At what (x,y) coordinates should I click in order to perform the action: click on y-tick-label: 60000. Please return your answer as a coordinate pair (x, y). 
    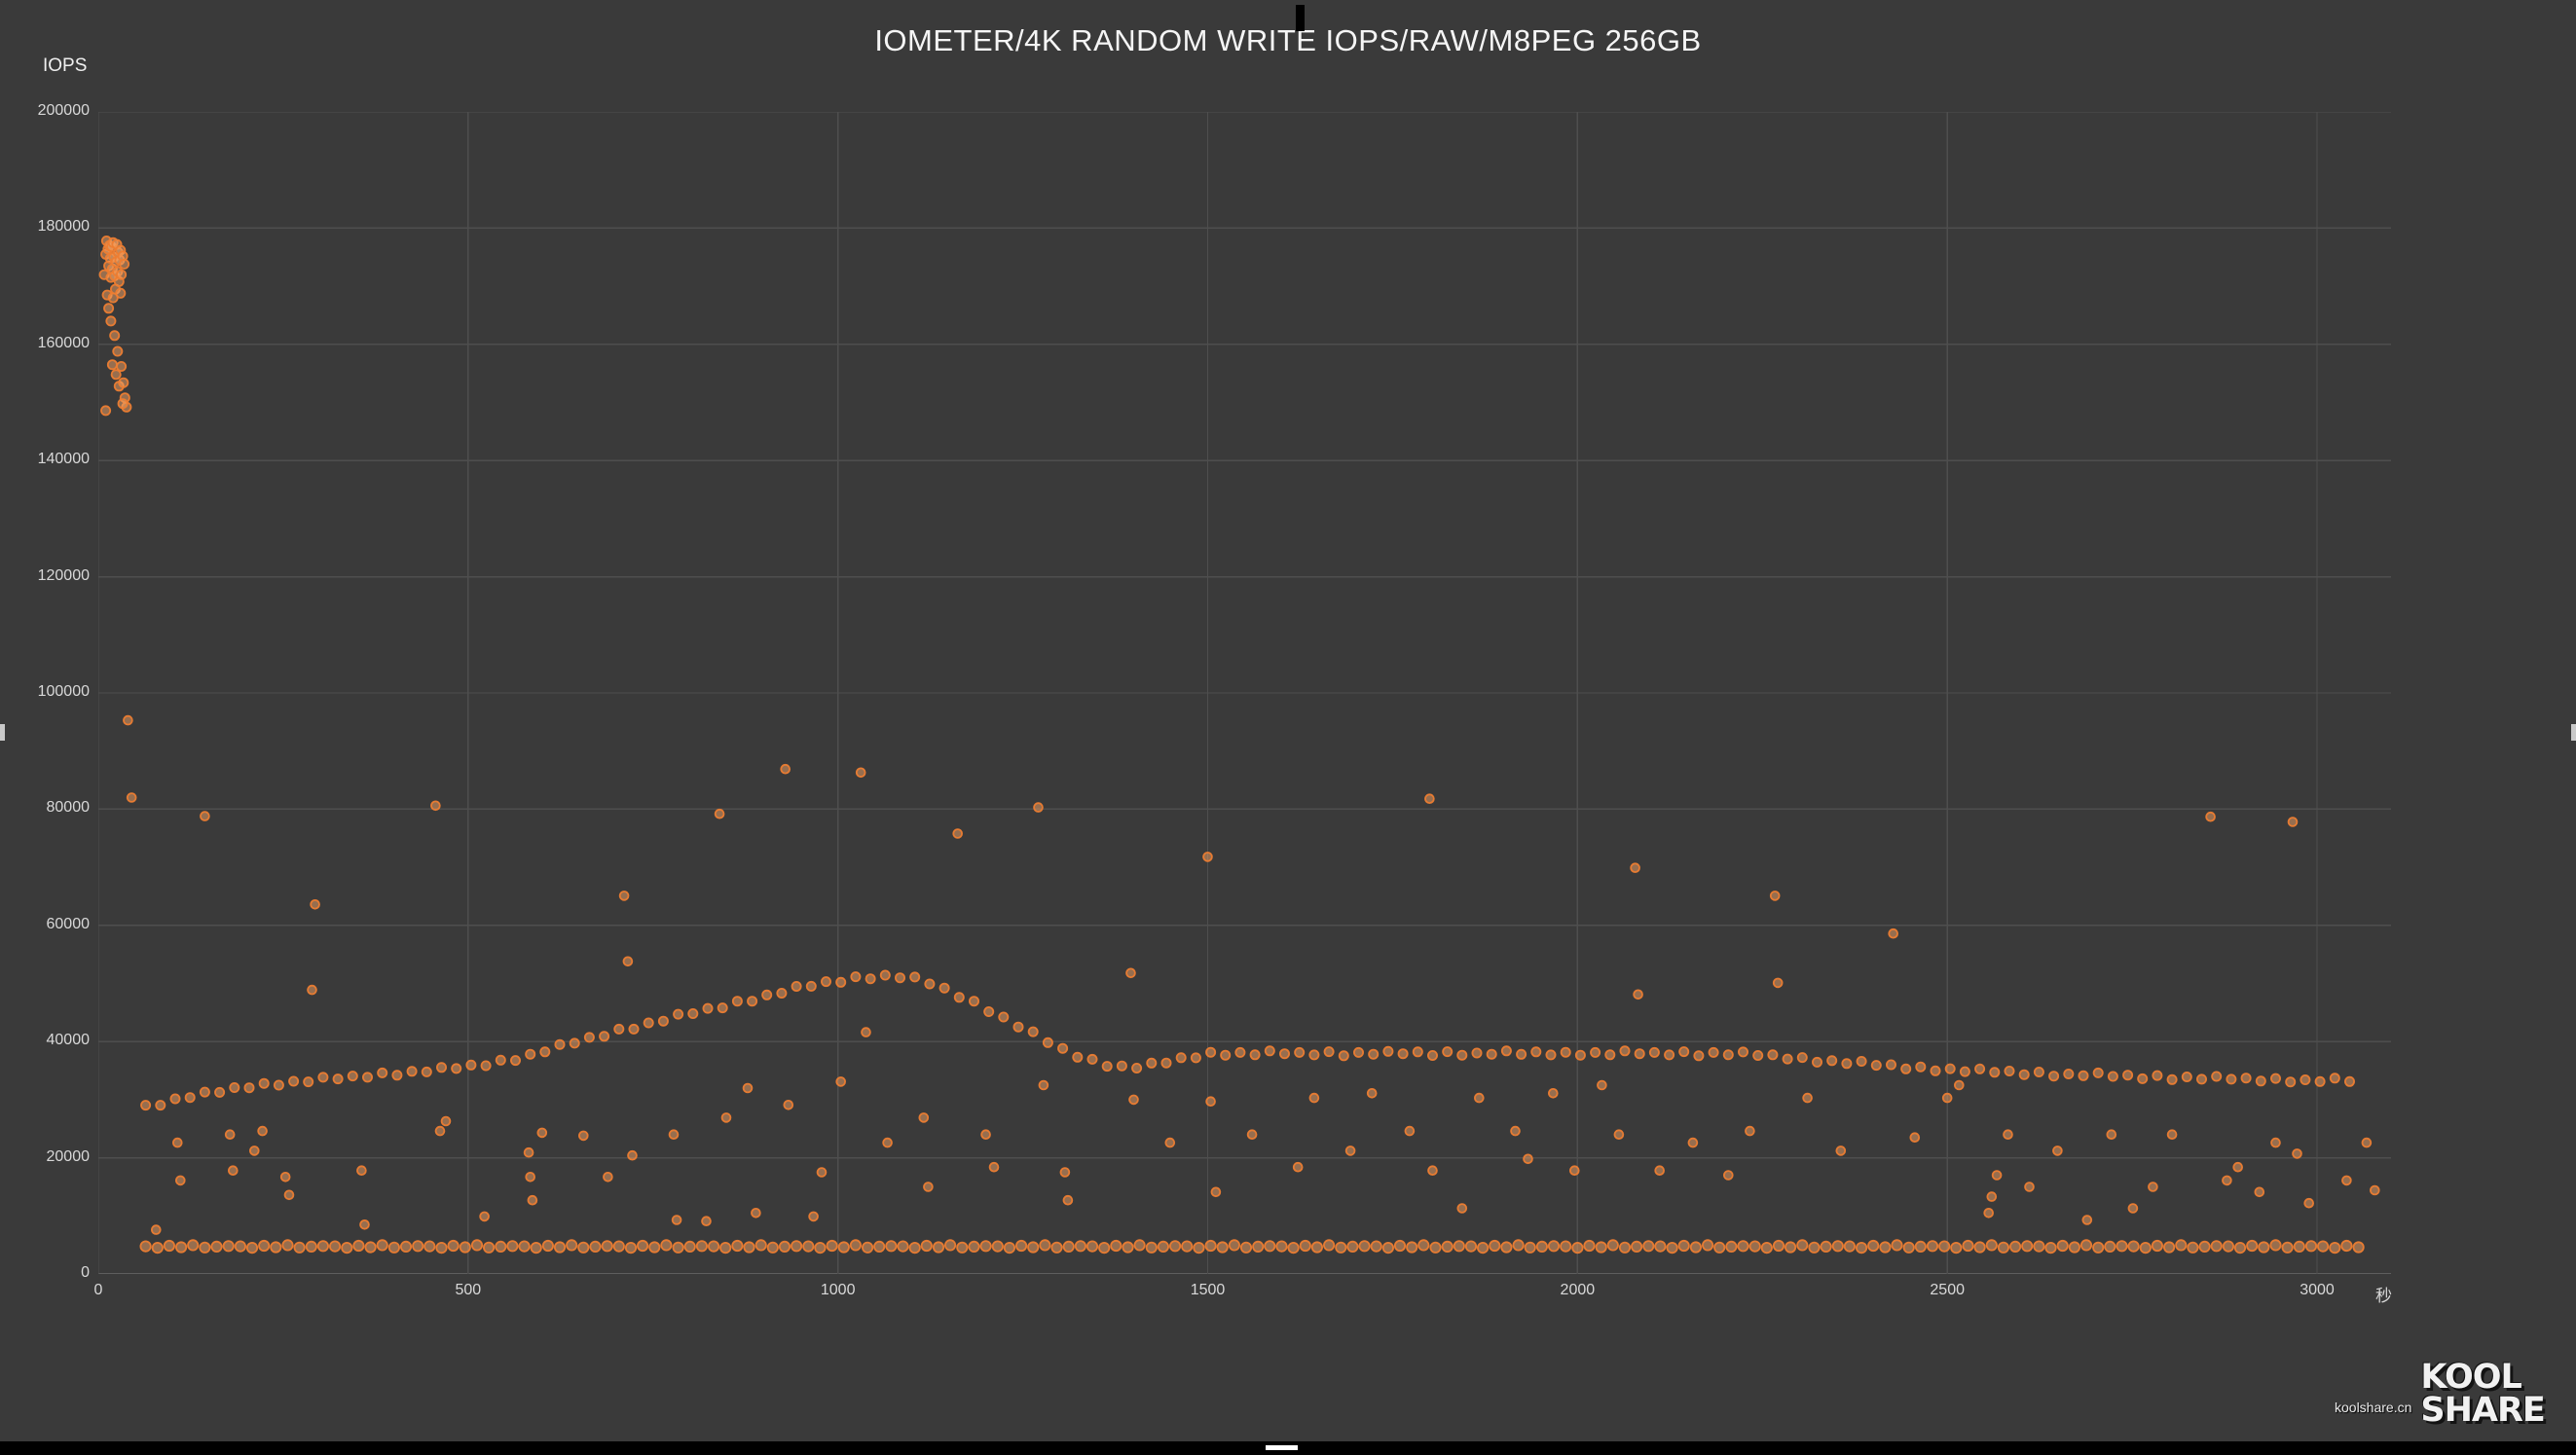
    Looking at the image, I should click on (68, 923).